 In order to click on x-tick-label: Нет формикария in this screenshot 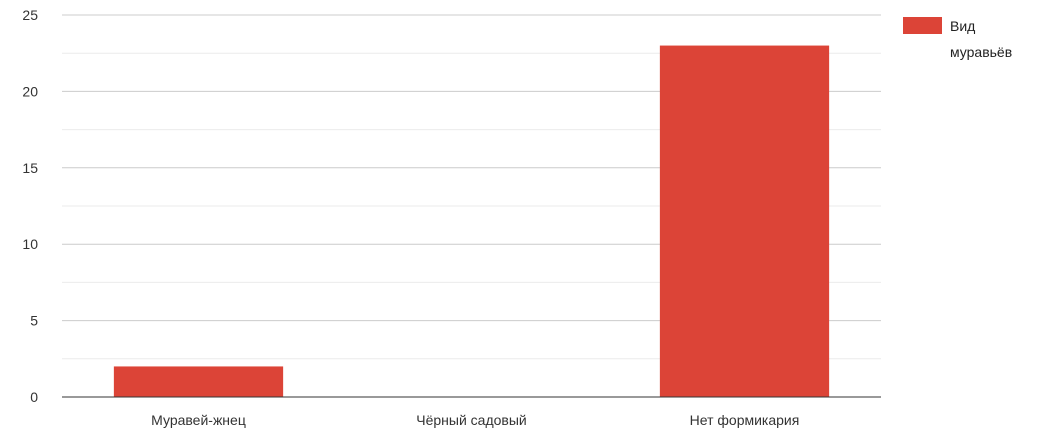, I will do `click(745, 420)`.